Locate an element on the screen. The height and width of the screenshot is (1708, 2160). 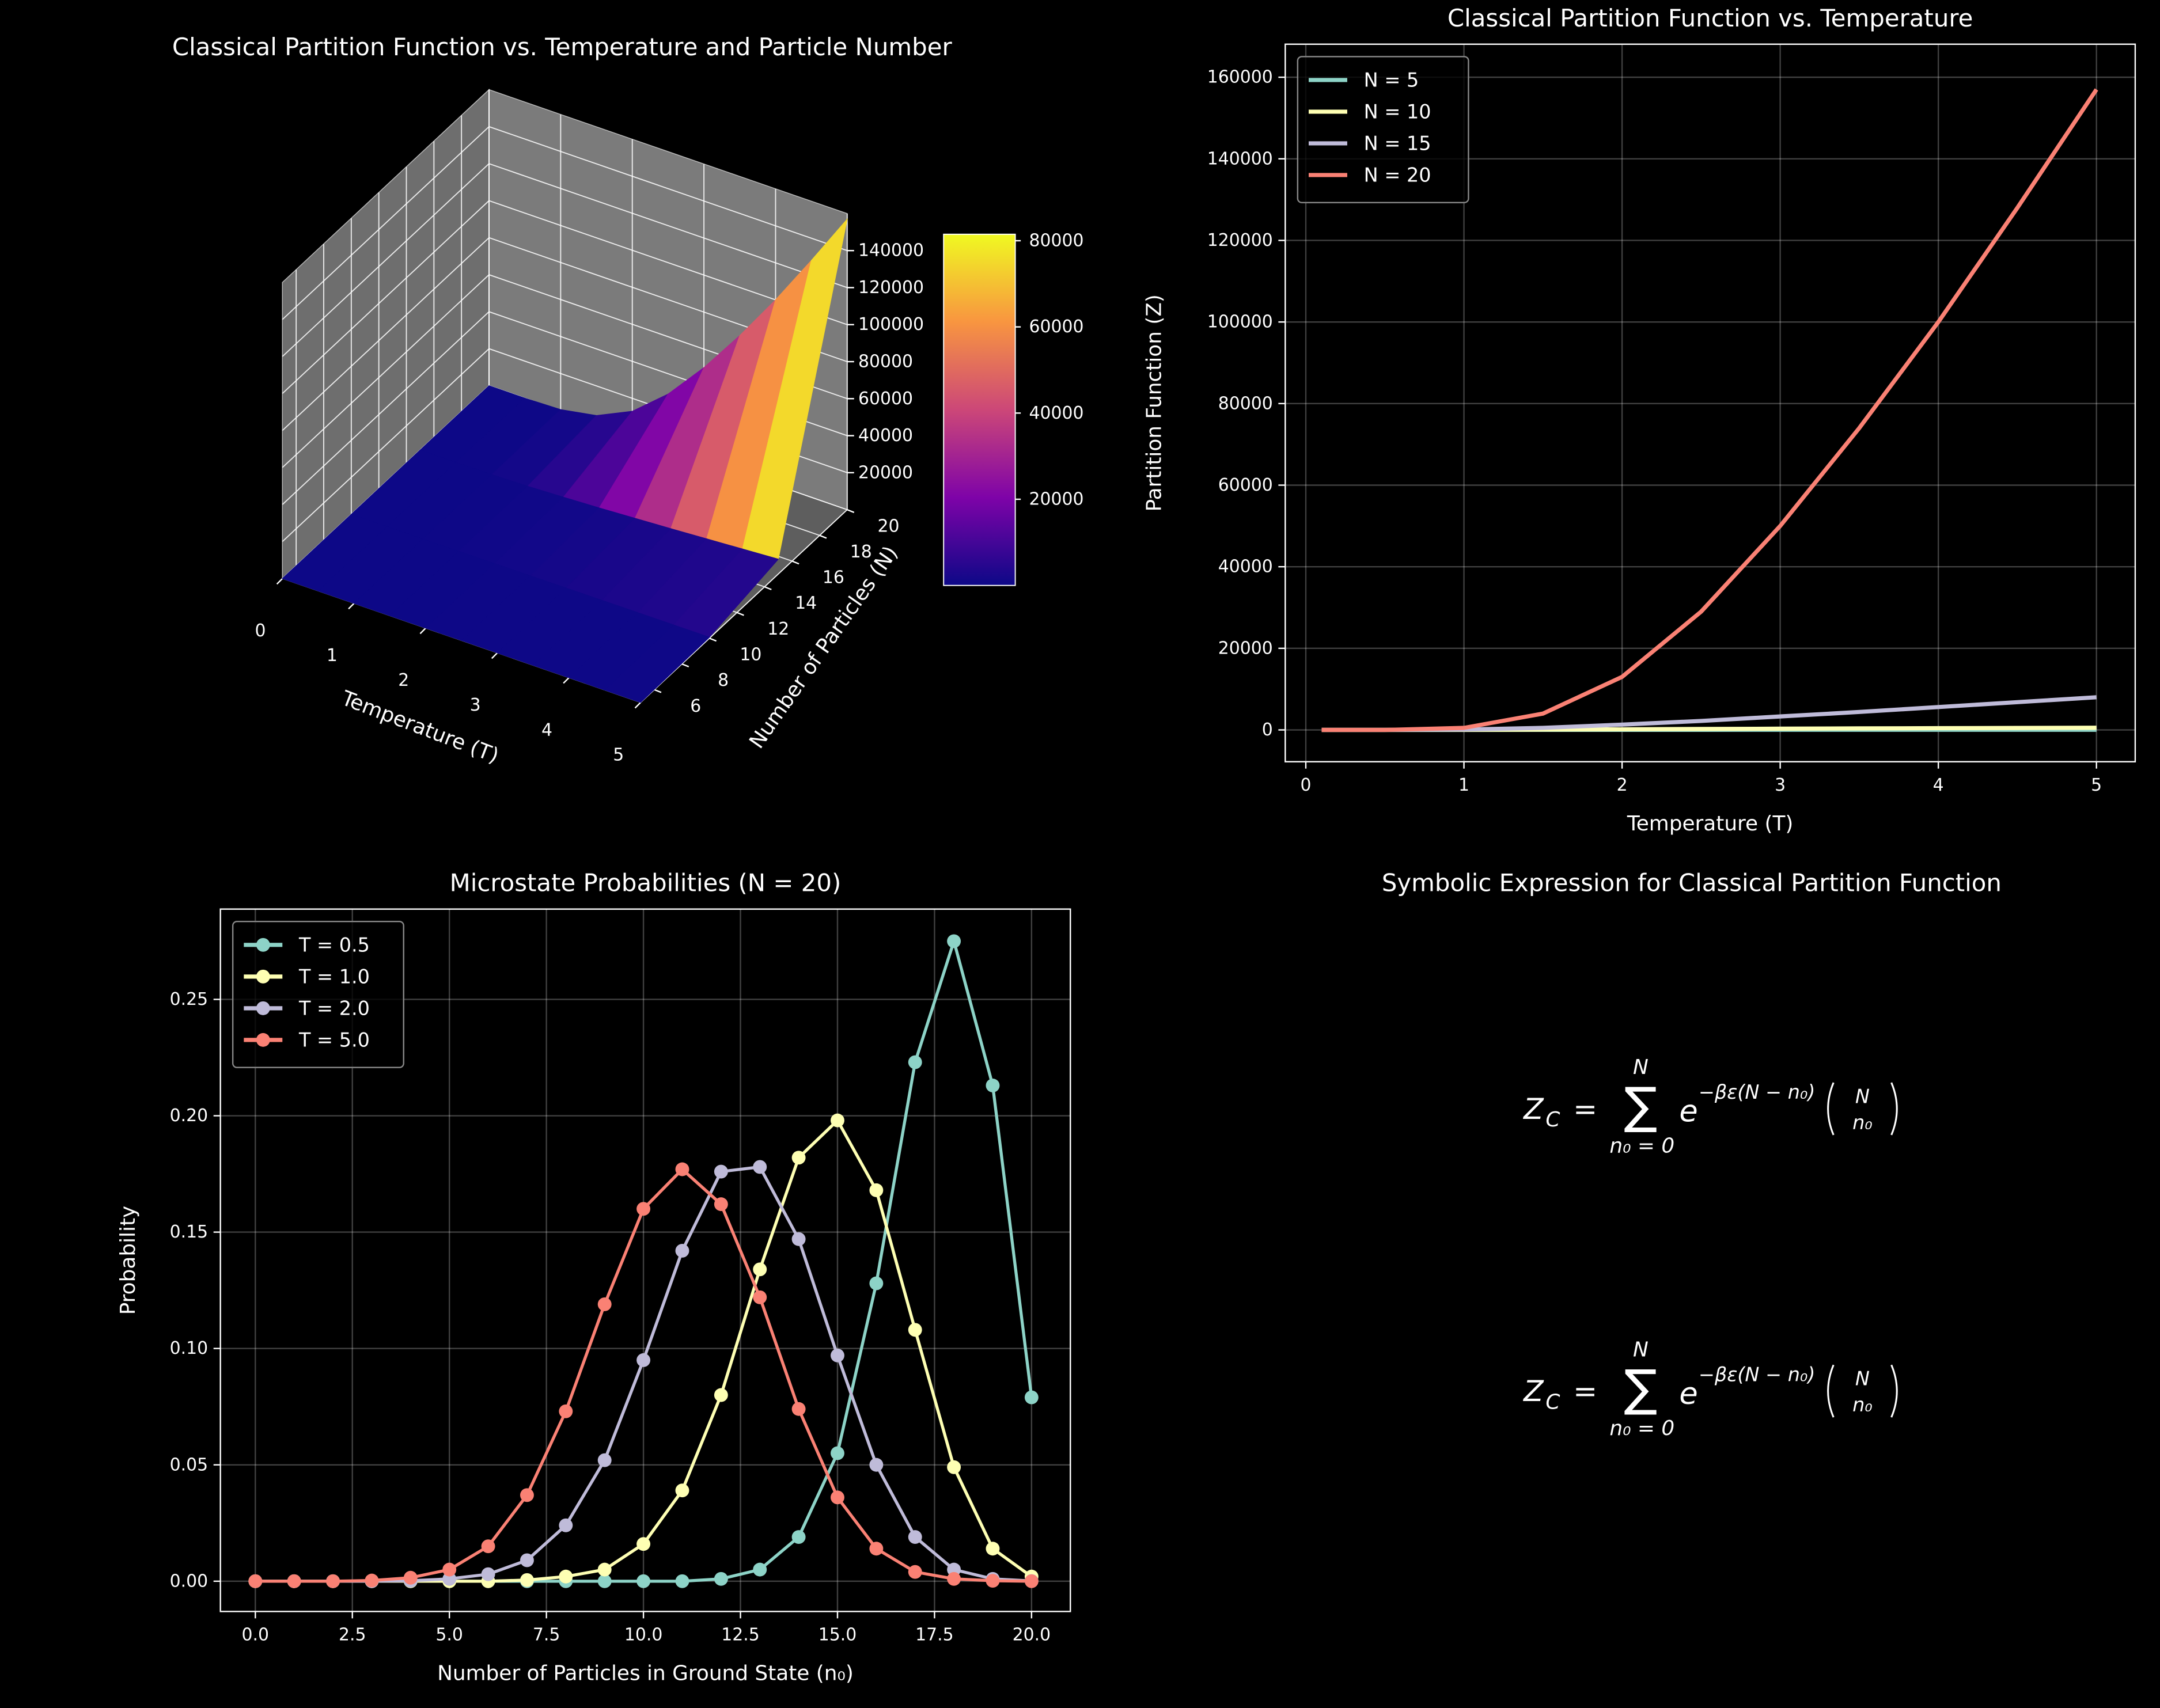
series-line is located at coordinates (1709, 410).